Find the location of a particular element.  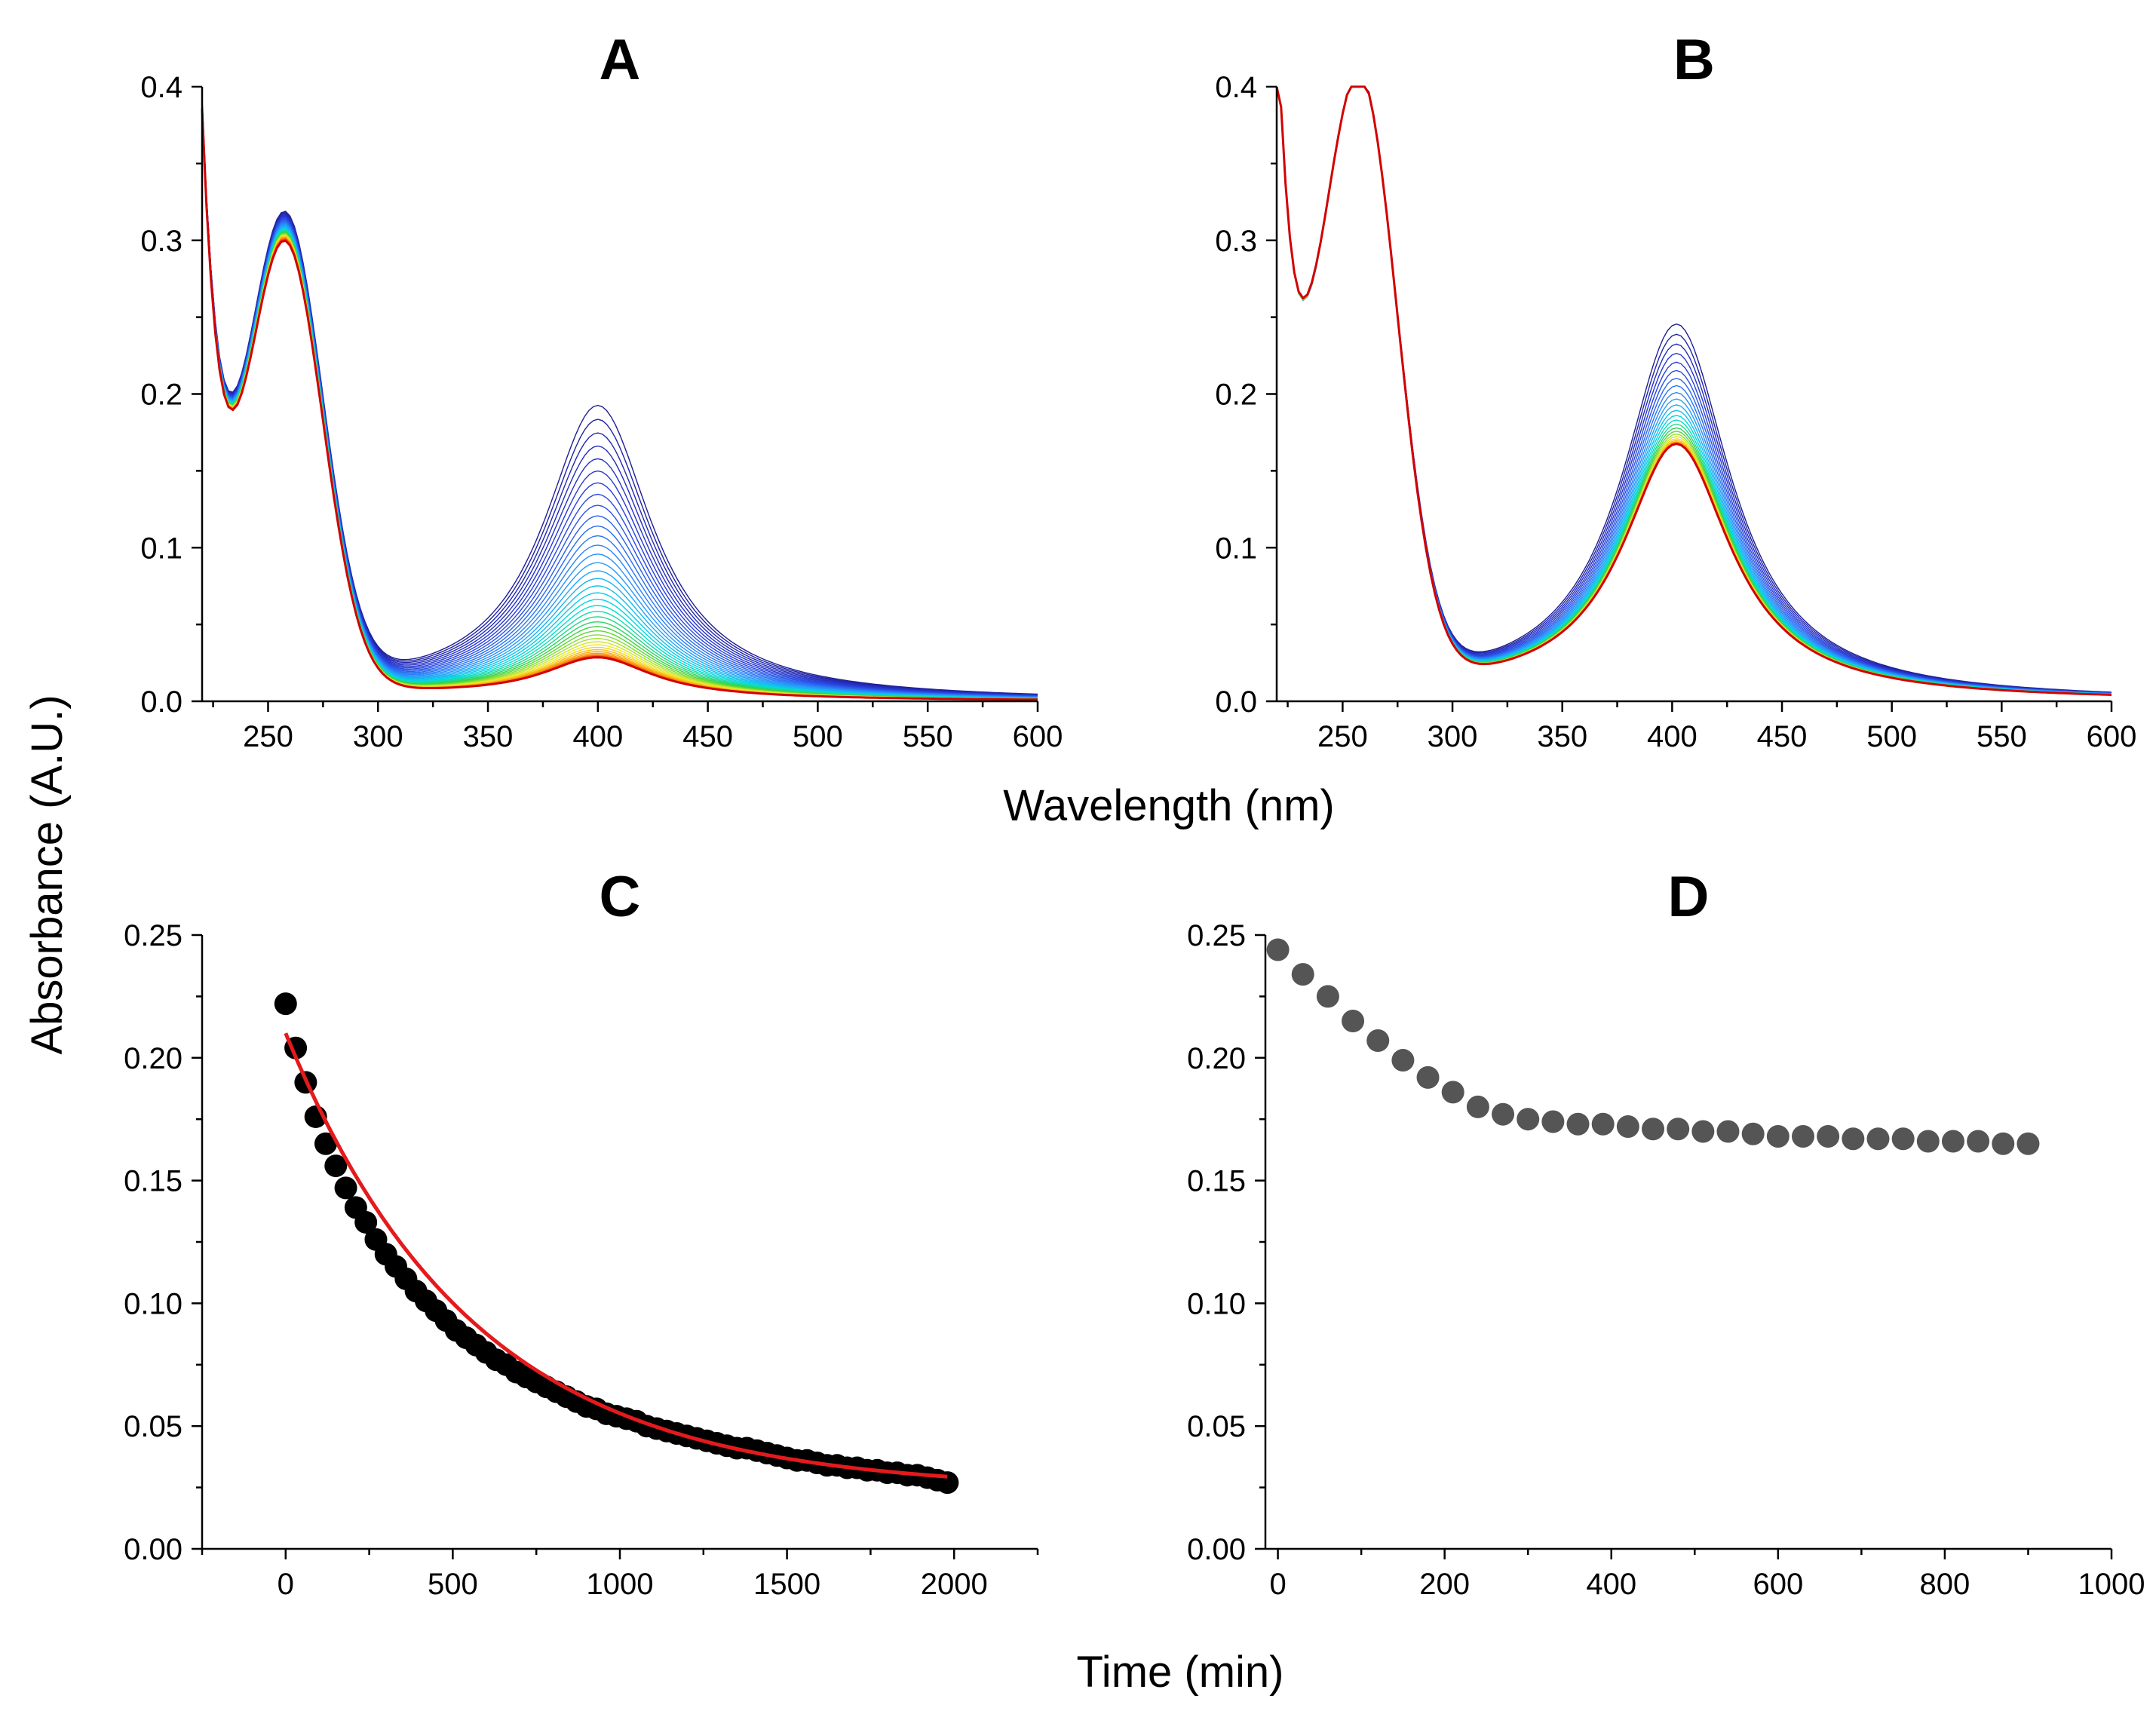

y-tick-label: 0.25 is located at coordinates (1217, 935).